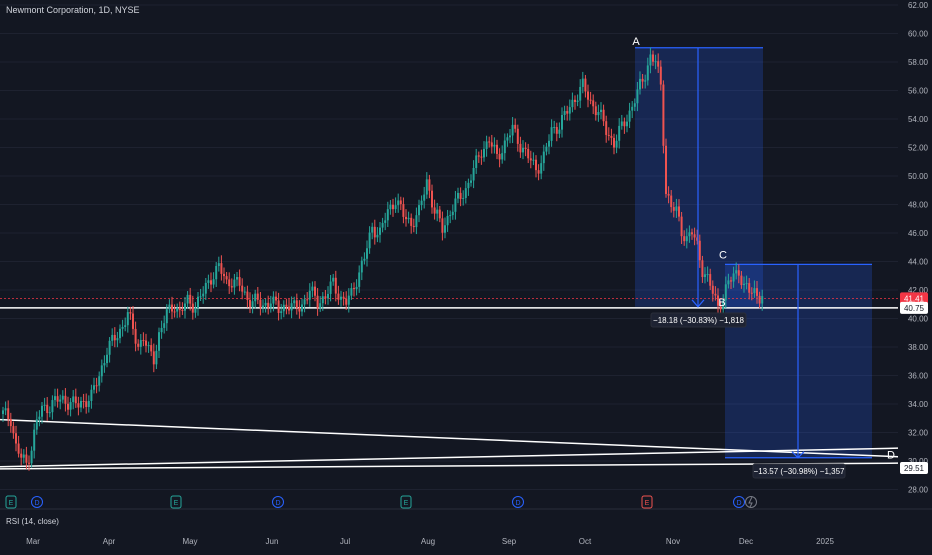  What do you see at coordinates (345, 541) in the screenshot?
I see `x-tick-label: Jul` at bounding box center [345, 541].